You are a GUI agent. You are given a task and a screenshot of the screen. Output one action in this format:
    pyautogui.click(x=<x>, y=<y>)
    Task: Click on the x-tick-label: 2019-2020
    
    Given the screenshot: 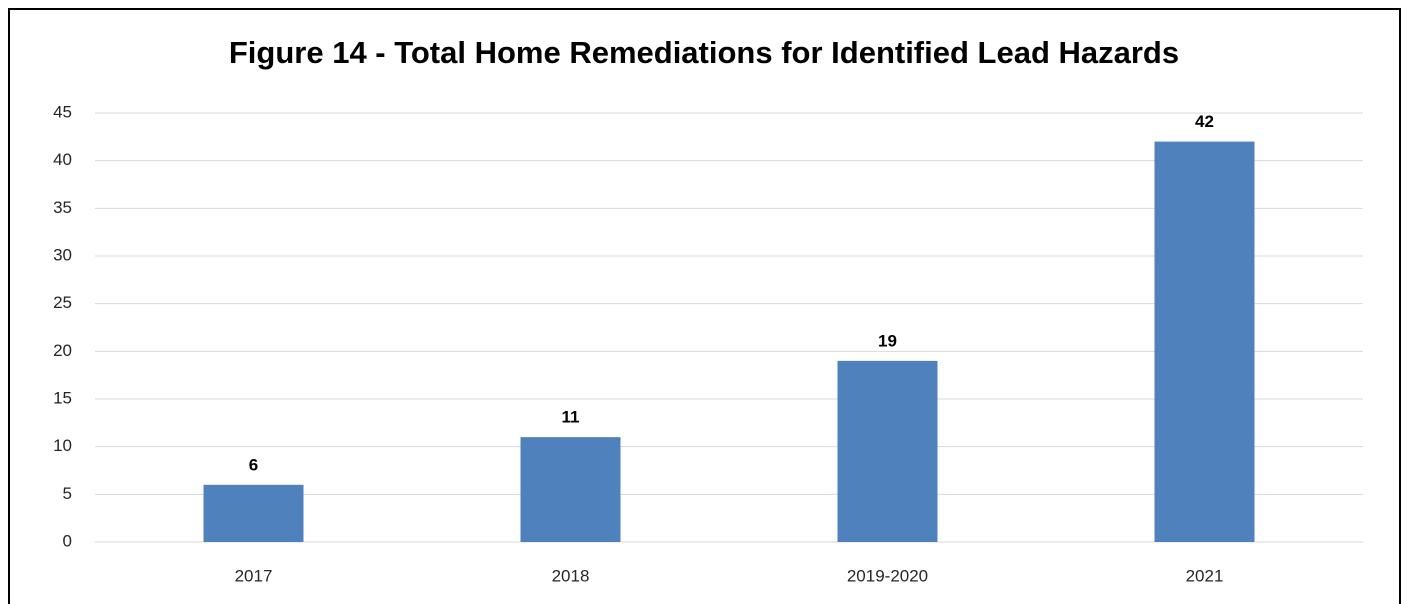 What is the action you would take?
    pyautogui.click(x=887, y=575)
    